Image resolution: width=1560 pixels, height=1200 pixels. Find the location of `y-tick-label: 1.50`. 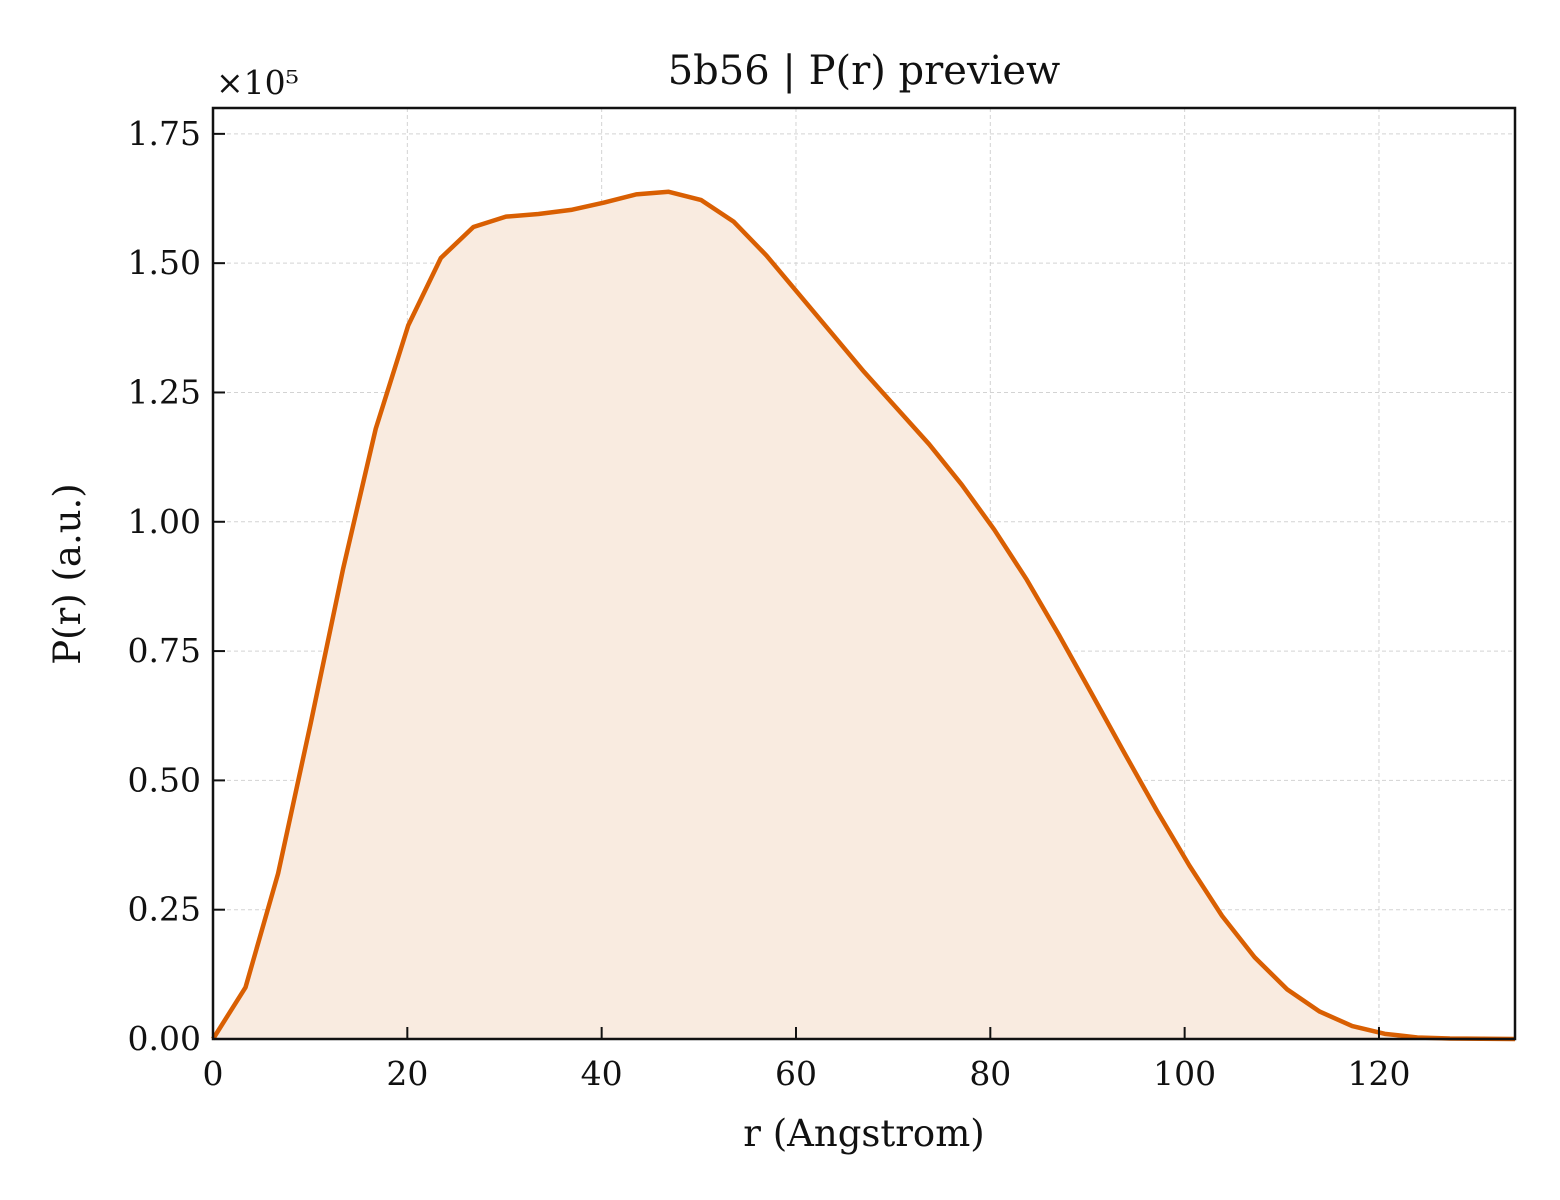

y-tick-label: 1.50 is located at coordinates (164, 262).